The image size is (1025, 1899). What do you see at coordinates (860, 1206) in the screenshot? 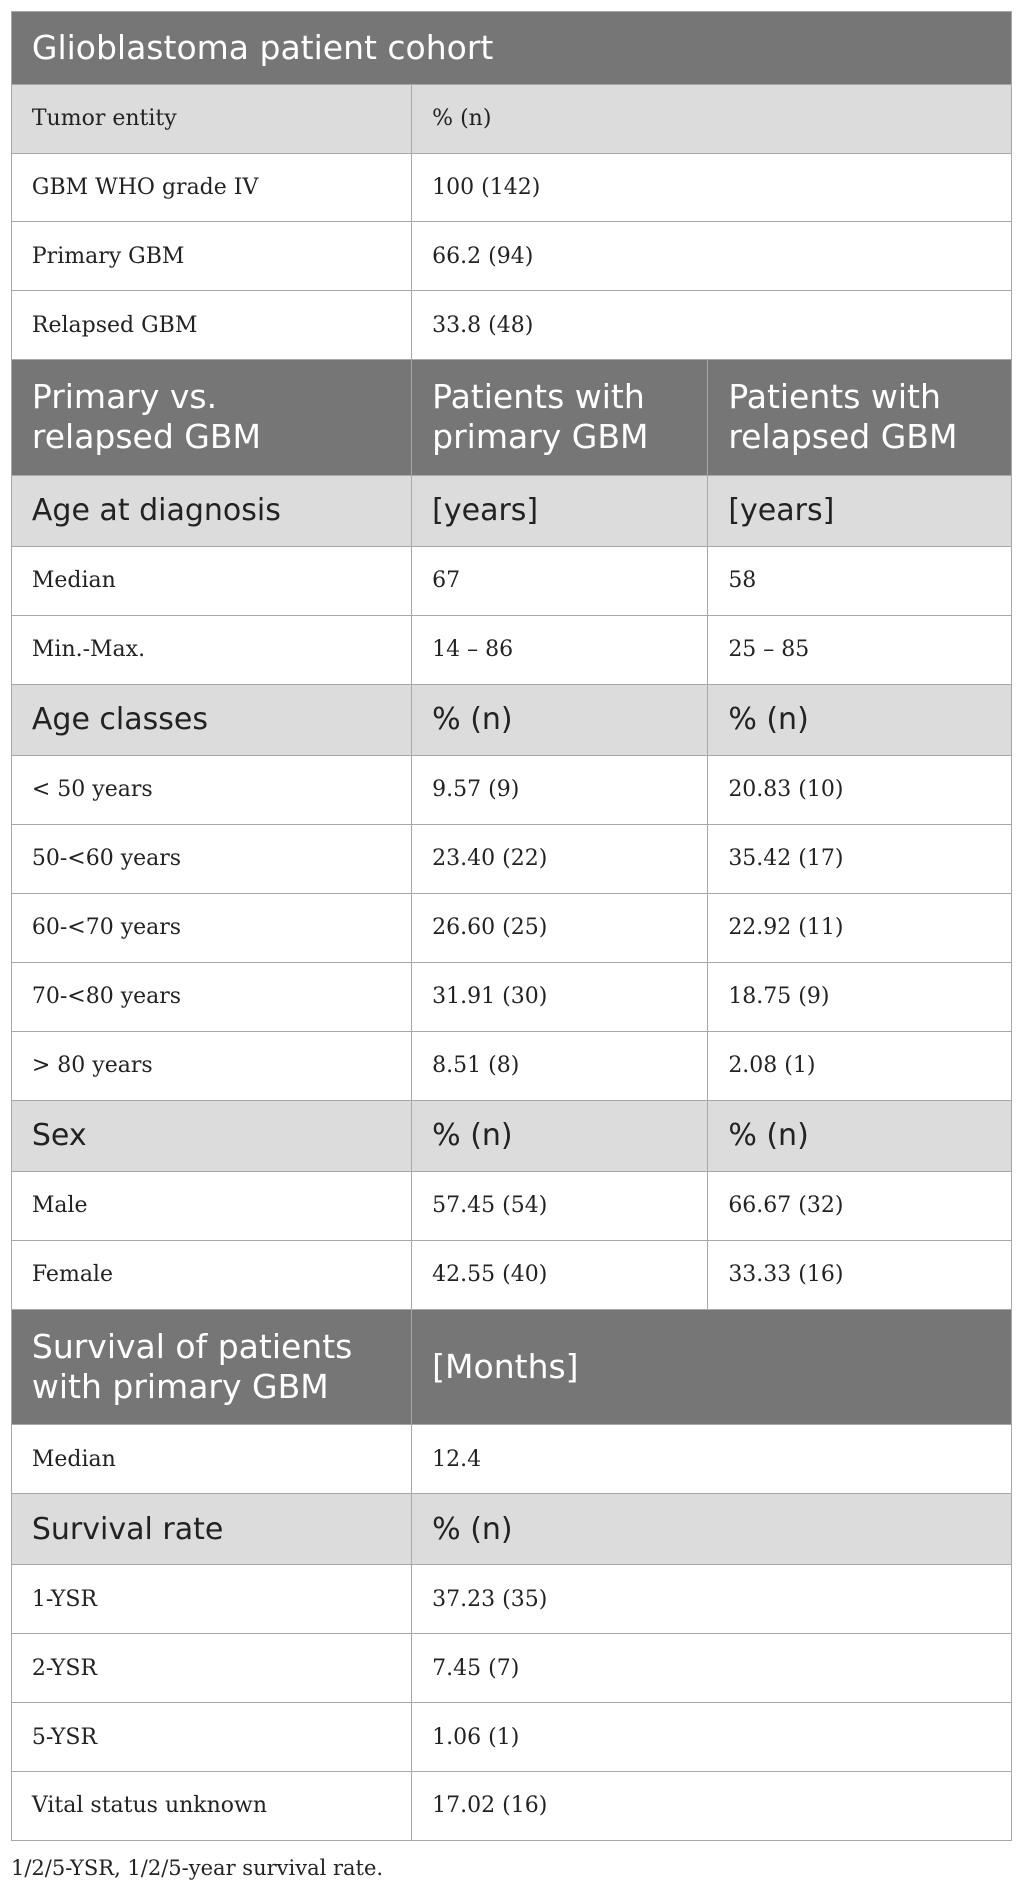
I see `table-cell: 66.67 (32)` at bounding box center [860, 1206].